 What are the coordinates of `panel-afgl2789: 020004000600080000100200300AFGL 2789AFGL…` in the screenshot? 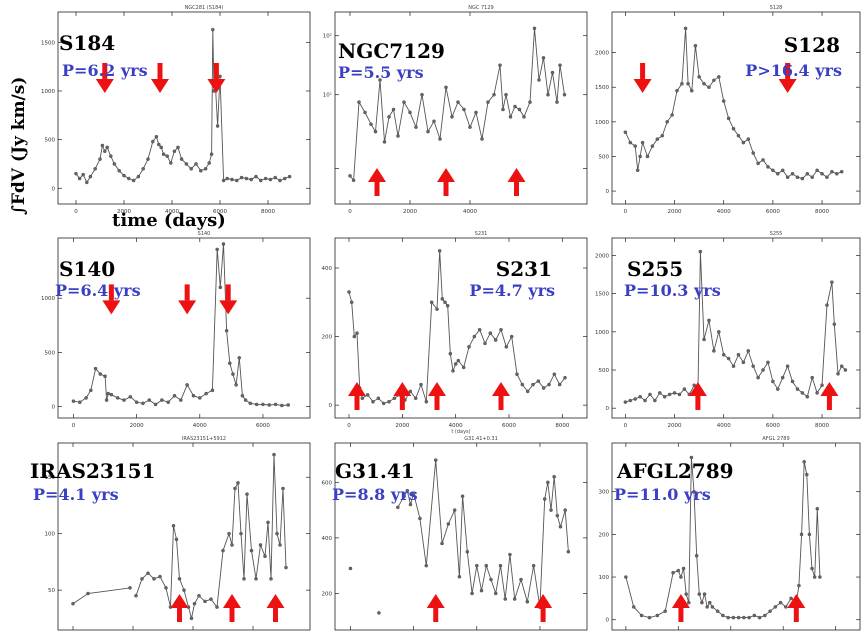 It's located at (730, 533).